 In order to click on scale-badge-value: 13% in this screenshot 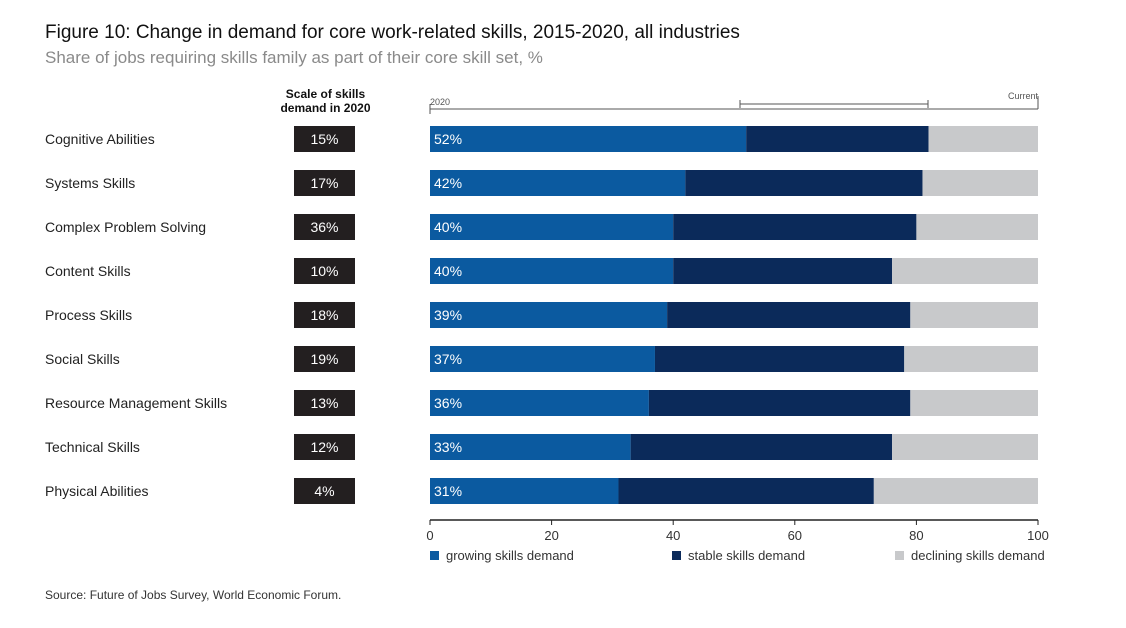, I will do `click(324, 403)`.